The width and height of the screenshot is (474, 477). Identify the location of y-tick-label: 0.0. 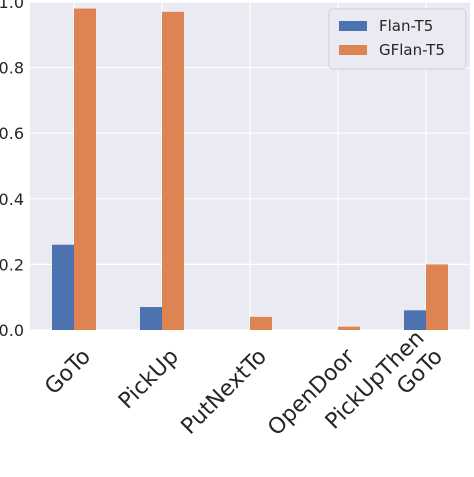
(12, 330).